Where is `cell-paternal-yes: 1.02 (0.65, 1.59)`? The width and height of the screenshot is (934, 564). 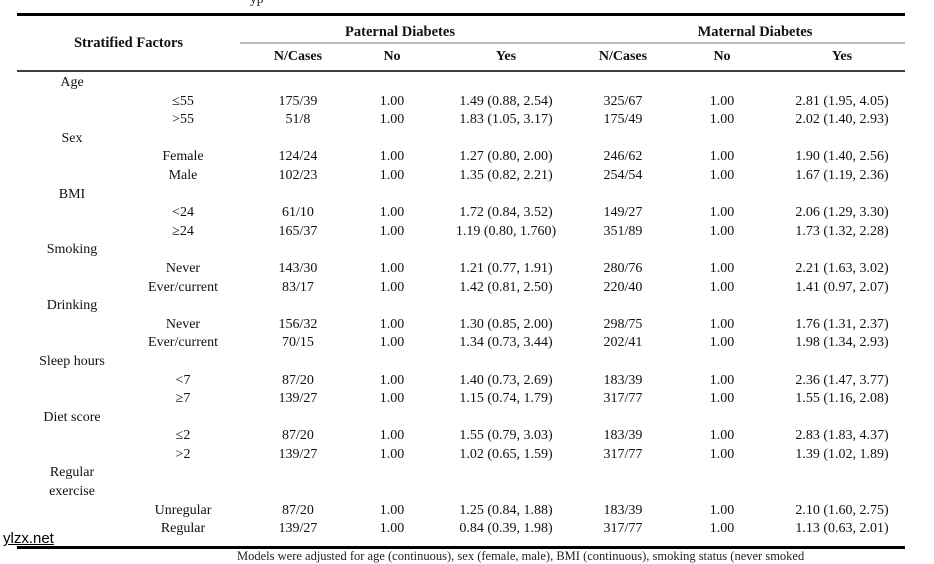 cell-paternal-yes: 1.02 (0.65, 1.59) is located at coordinates (506, 454).